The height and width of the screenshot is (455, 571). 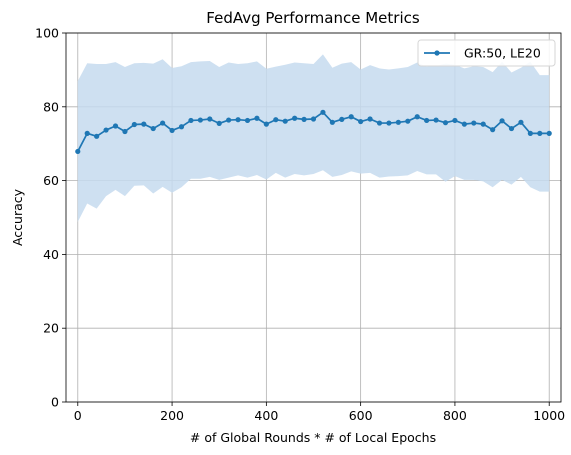 I want to click on x-axis-label: # of Global Rounds * # of Local Epochs, so click(x=313, y=437).